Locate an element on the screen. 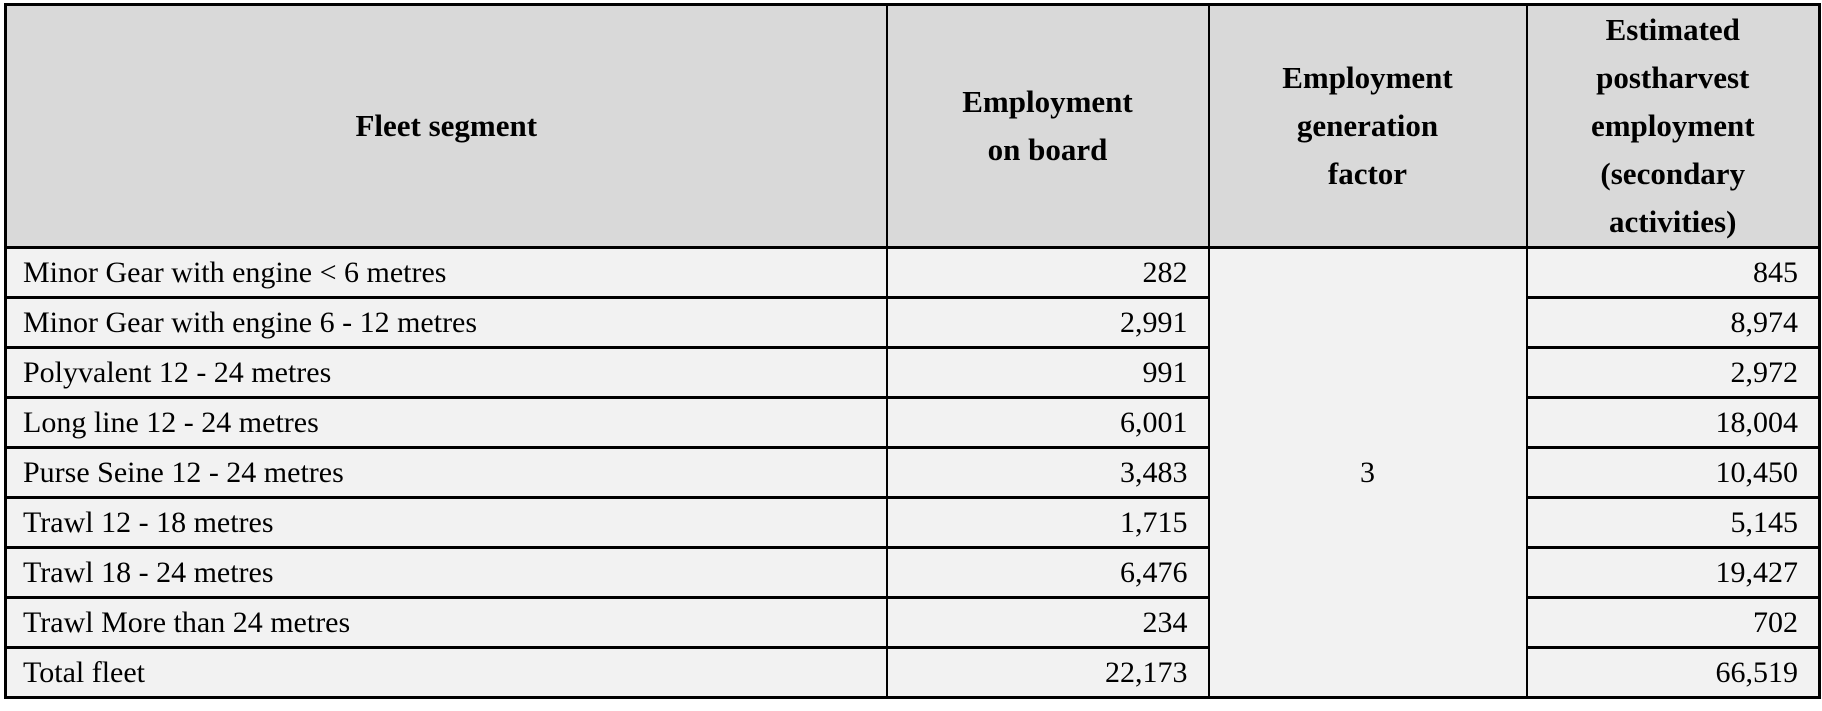  postharvest-cell: 19,427 is located at coordinates (1673, 572).